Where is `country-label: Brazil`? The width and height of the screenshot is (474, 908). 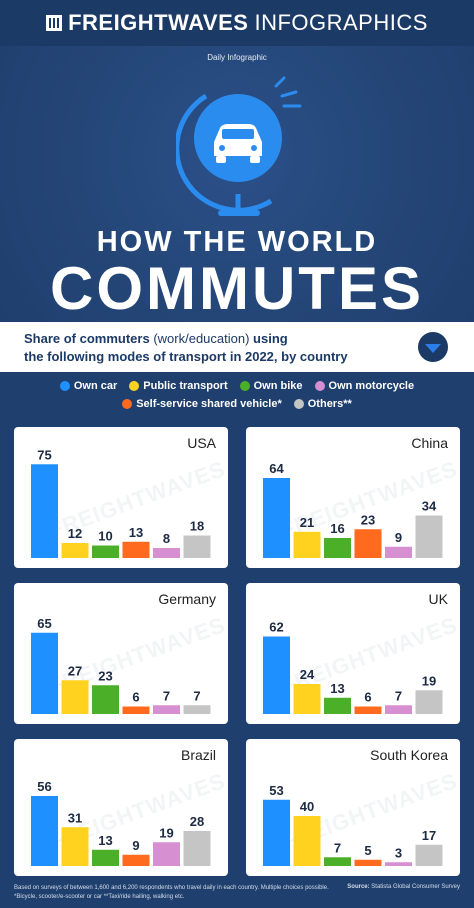 country-label: Brazil is located at coordinates (198, 755).